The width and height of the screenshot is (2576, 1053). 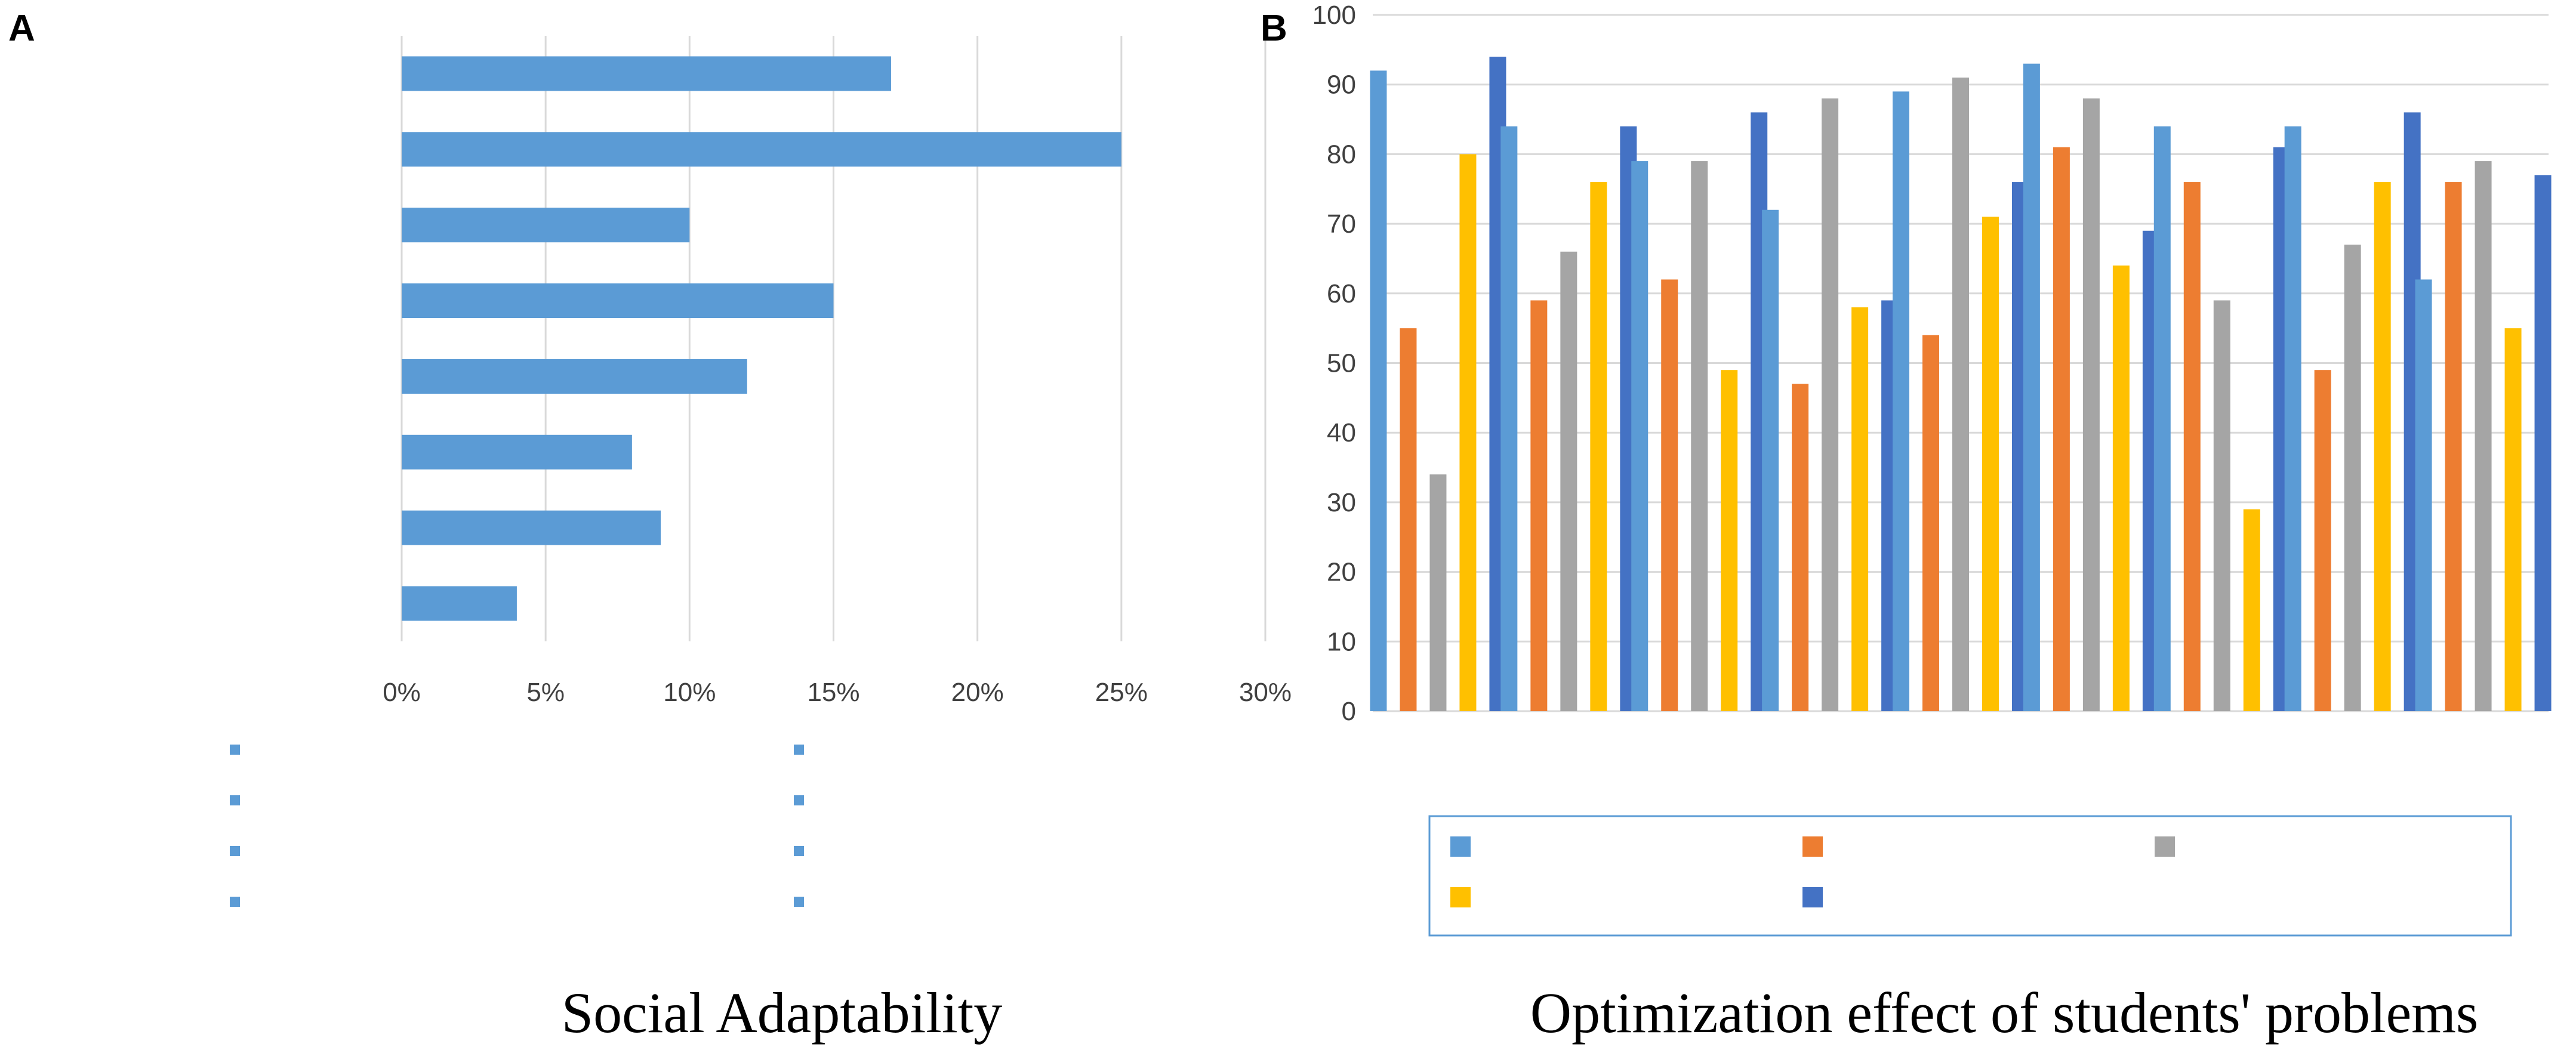 I want to click on panel-b-y-tick-label: 0, so click(x=1349, y=711).